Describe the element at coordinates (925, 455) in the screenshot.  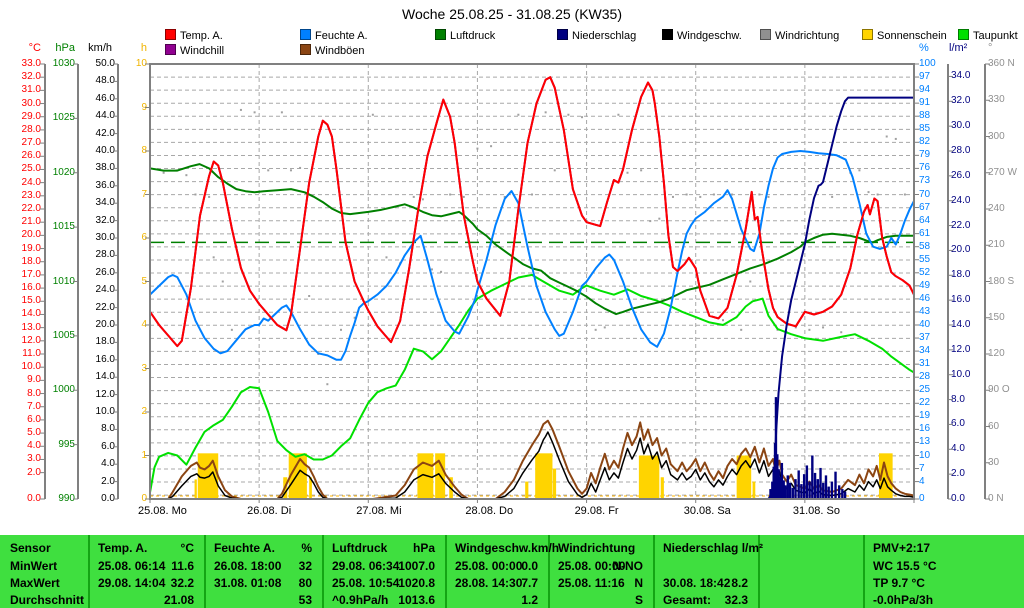
I see `tick-label-hum: 10` at that location.